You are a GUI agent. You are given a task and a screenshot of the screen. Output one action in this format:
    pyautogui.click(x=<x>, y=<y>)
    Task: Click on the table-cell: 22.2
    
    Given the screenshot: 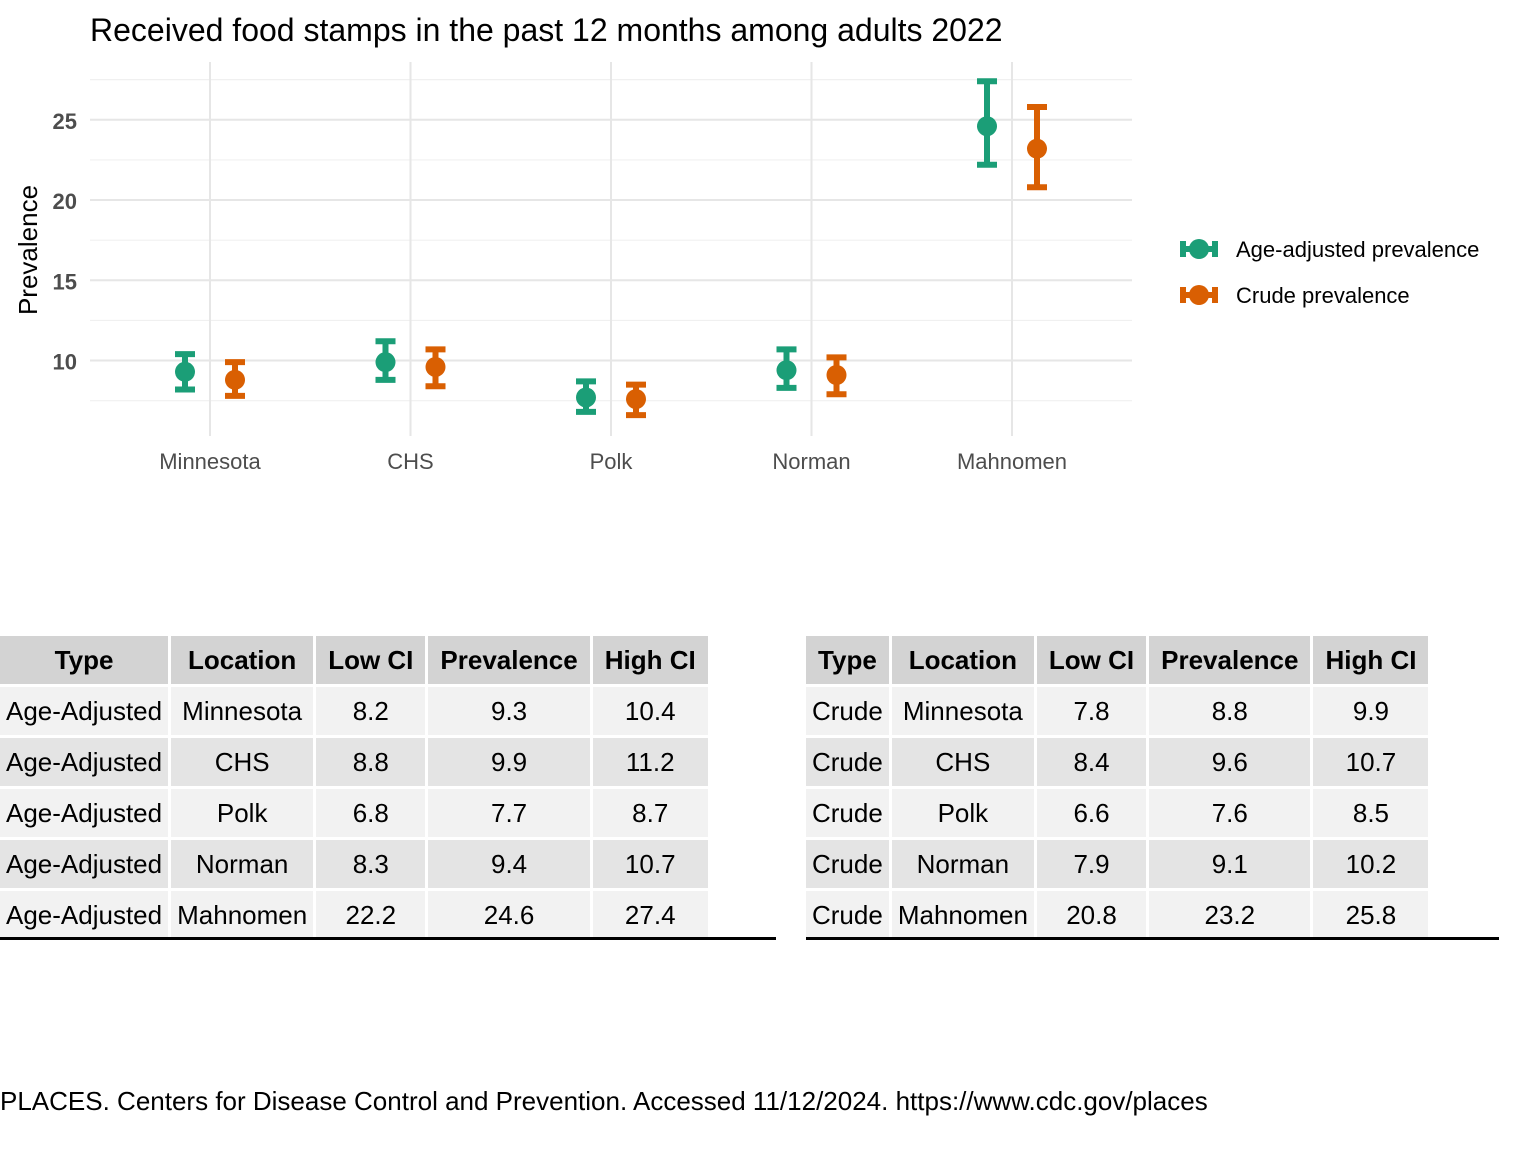 What is the action you would take?
    pyautogui.click(x=371, y=915)
    